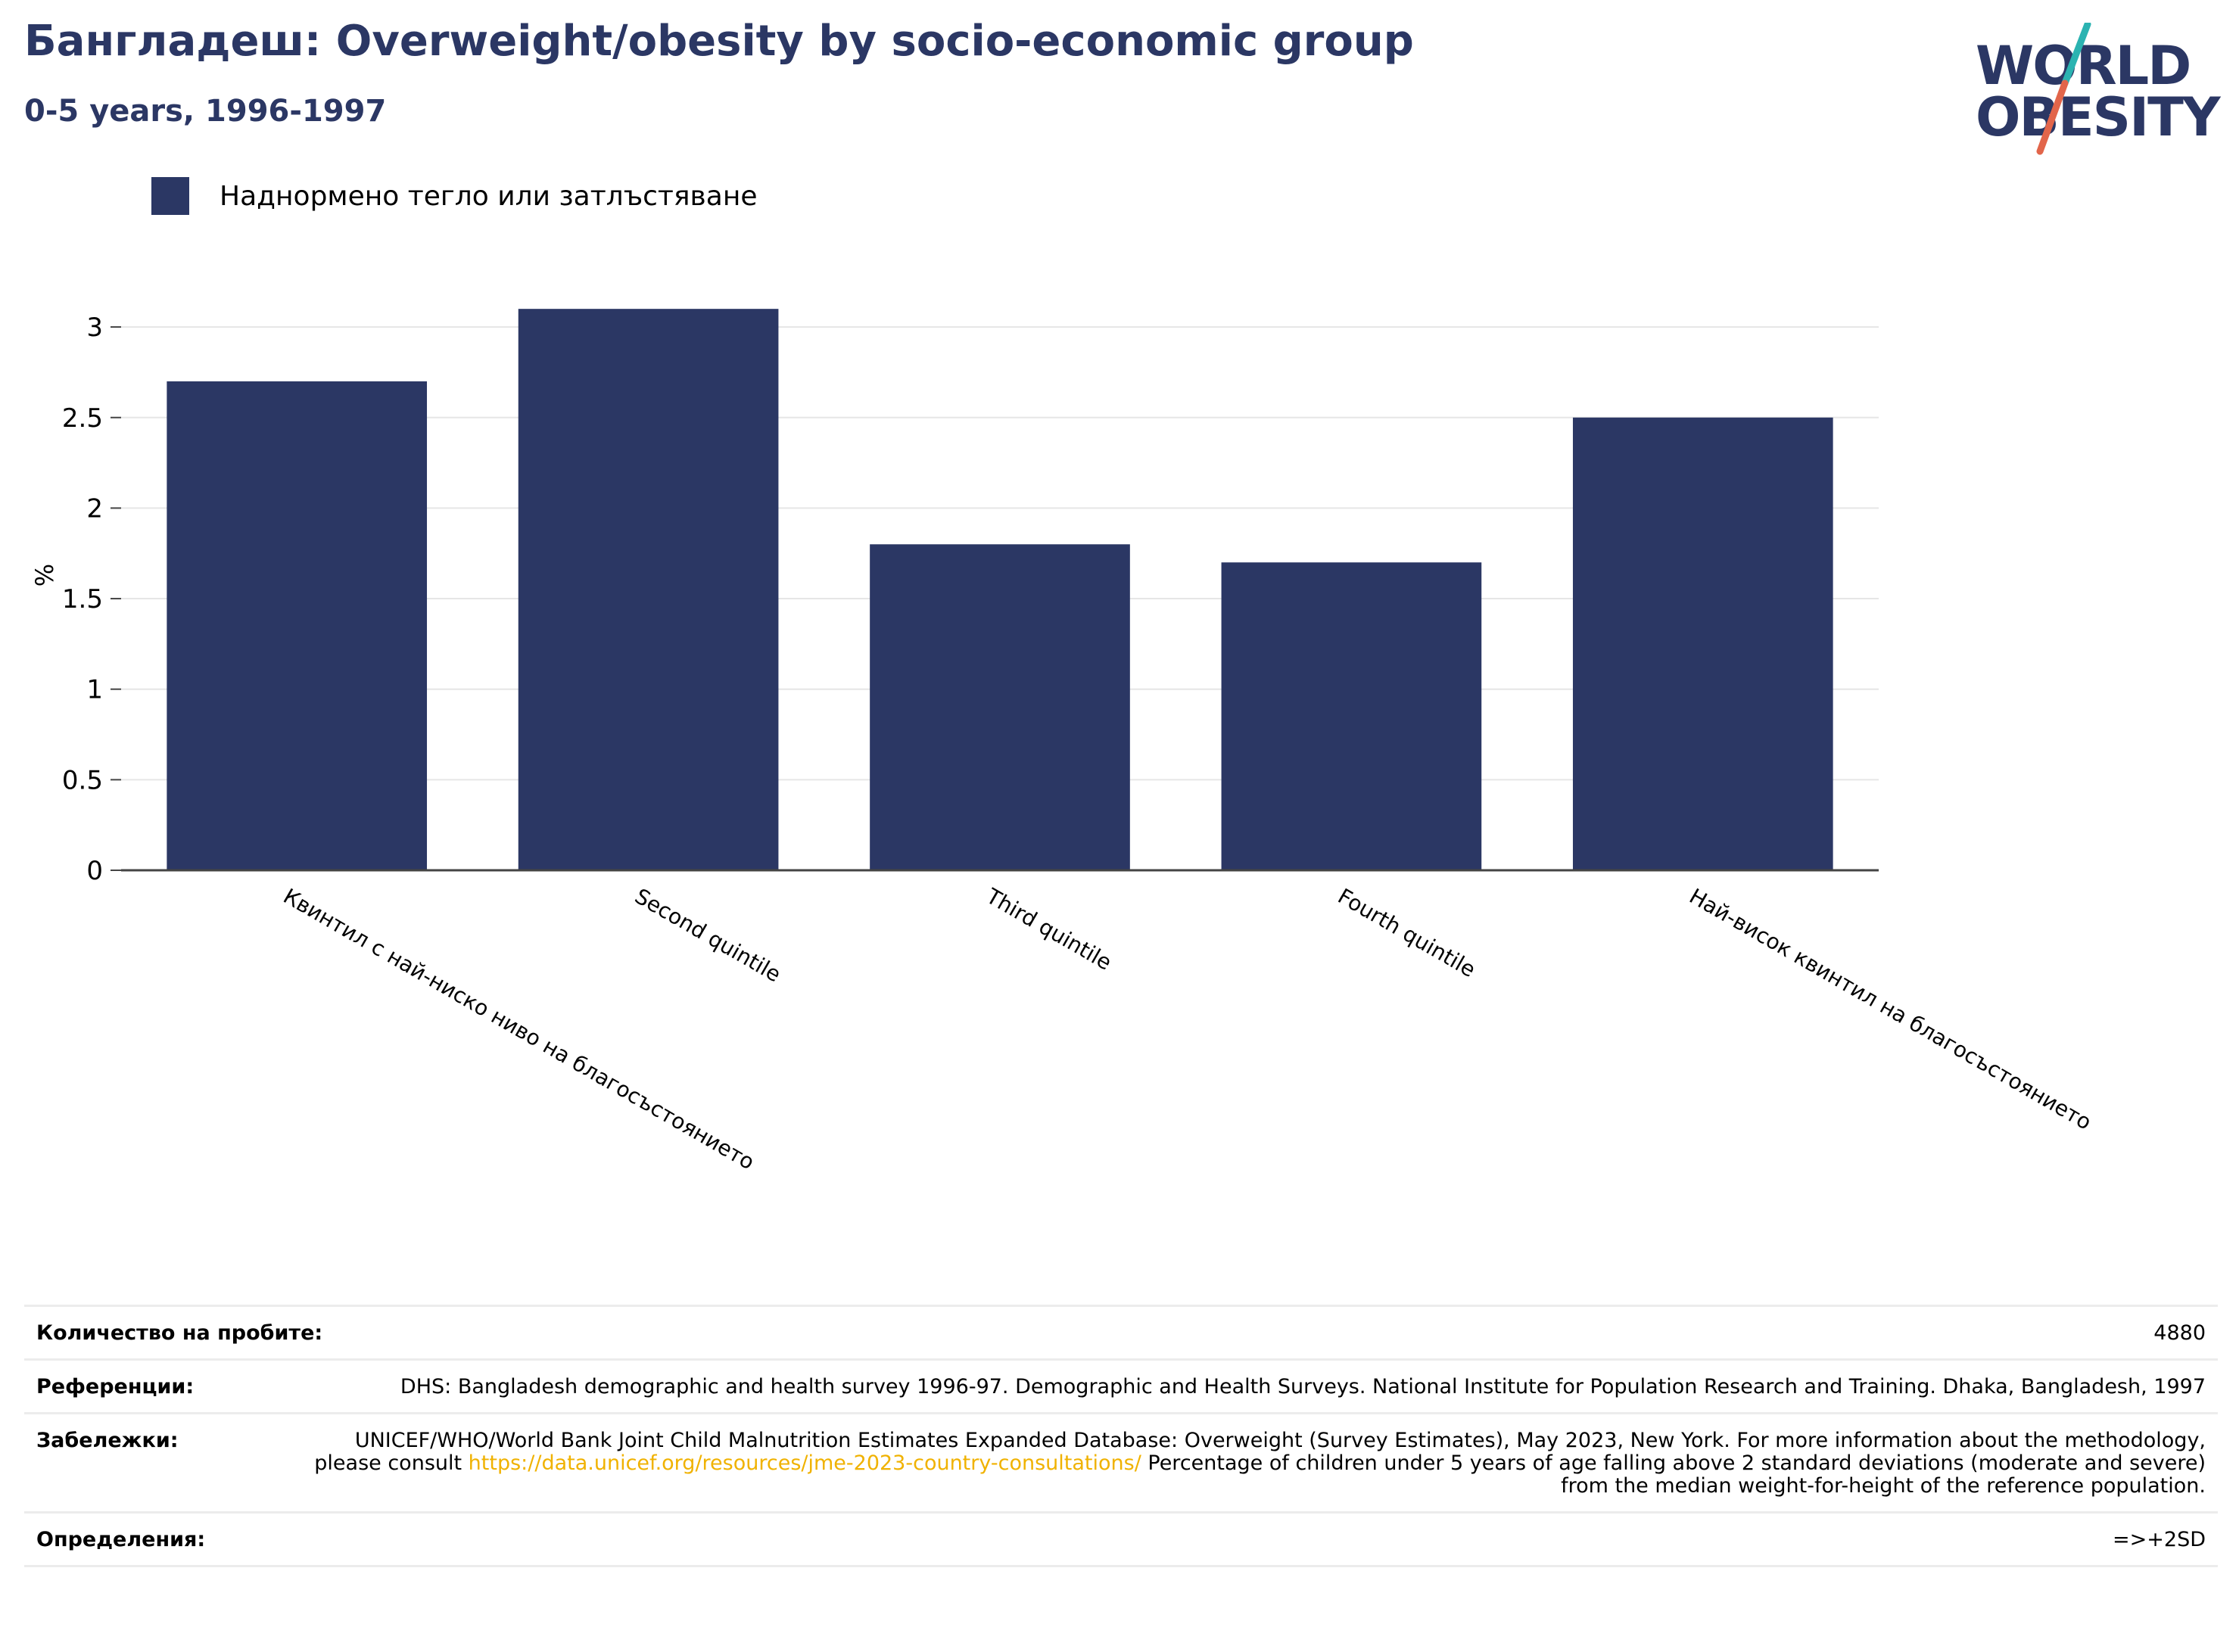 This screenshot has height=1652, width=2239. I want to click on y-tick-label: 2.5, so click(83, 418).